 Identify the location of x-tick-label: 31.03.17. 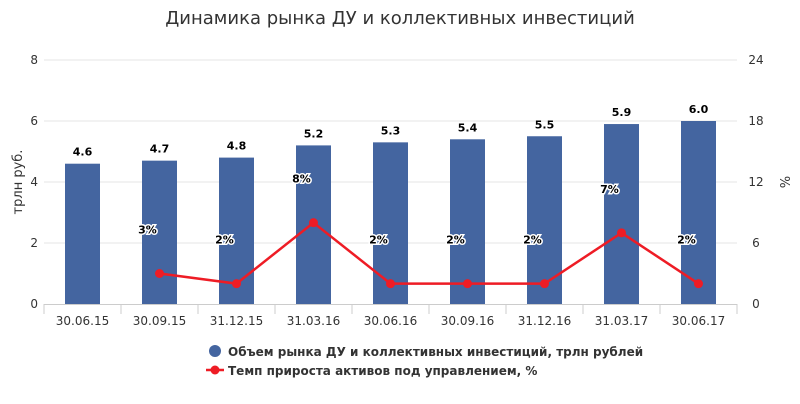
(621, 321).